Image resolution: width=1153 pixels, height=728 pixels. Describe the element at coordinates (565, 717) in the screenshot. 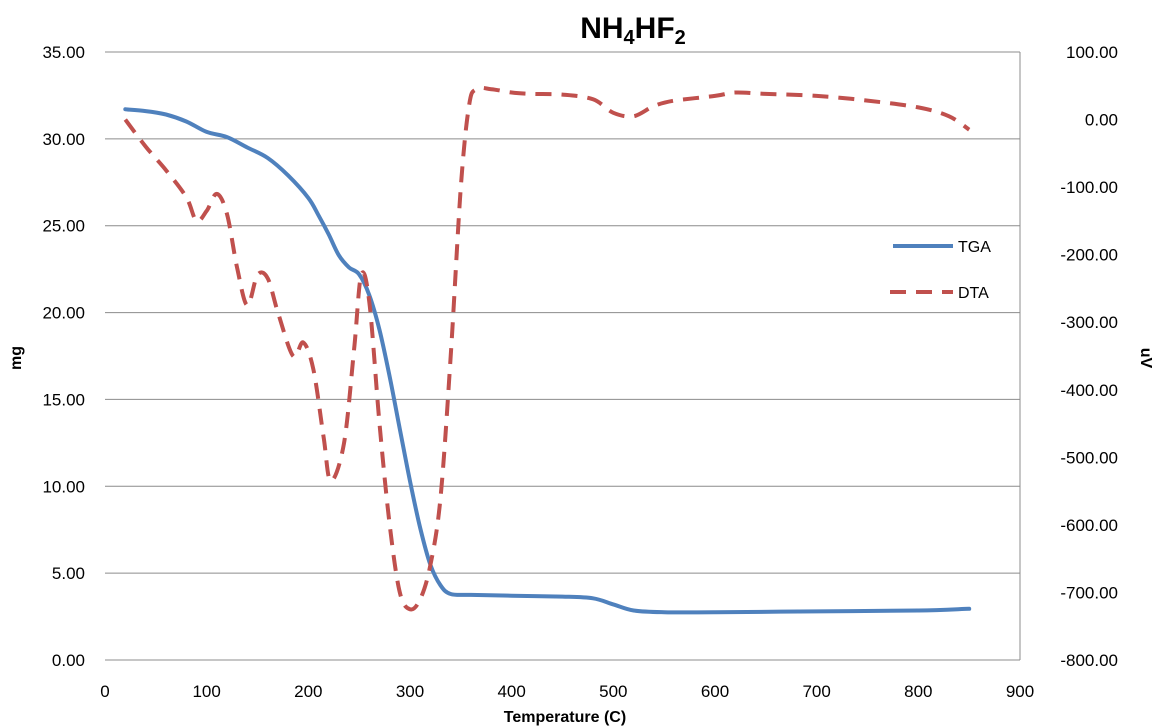

I see `x-axis-title: Temperature (C)` at that location.